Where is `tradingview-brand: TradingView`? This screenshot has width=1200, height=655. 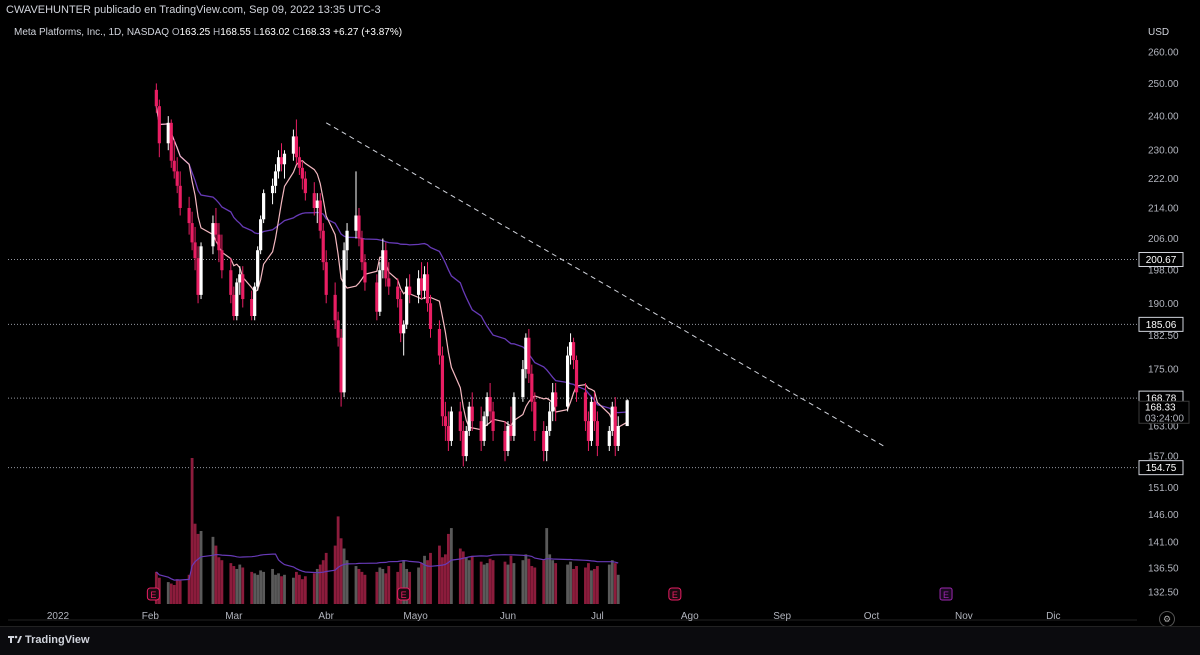 tradingview-brand: TradingView is located at coordinates (49, 640).